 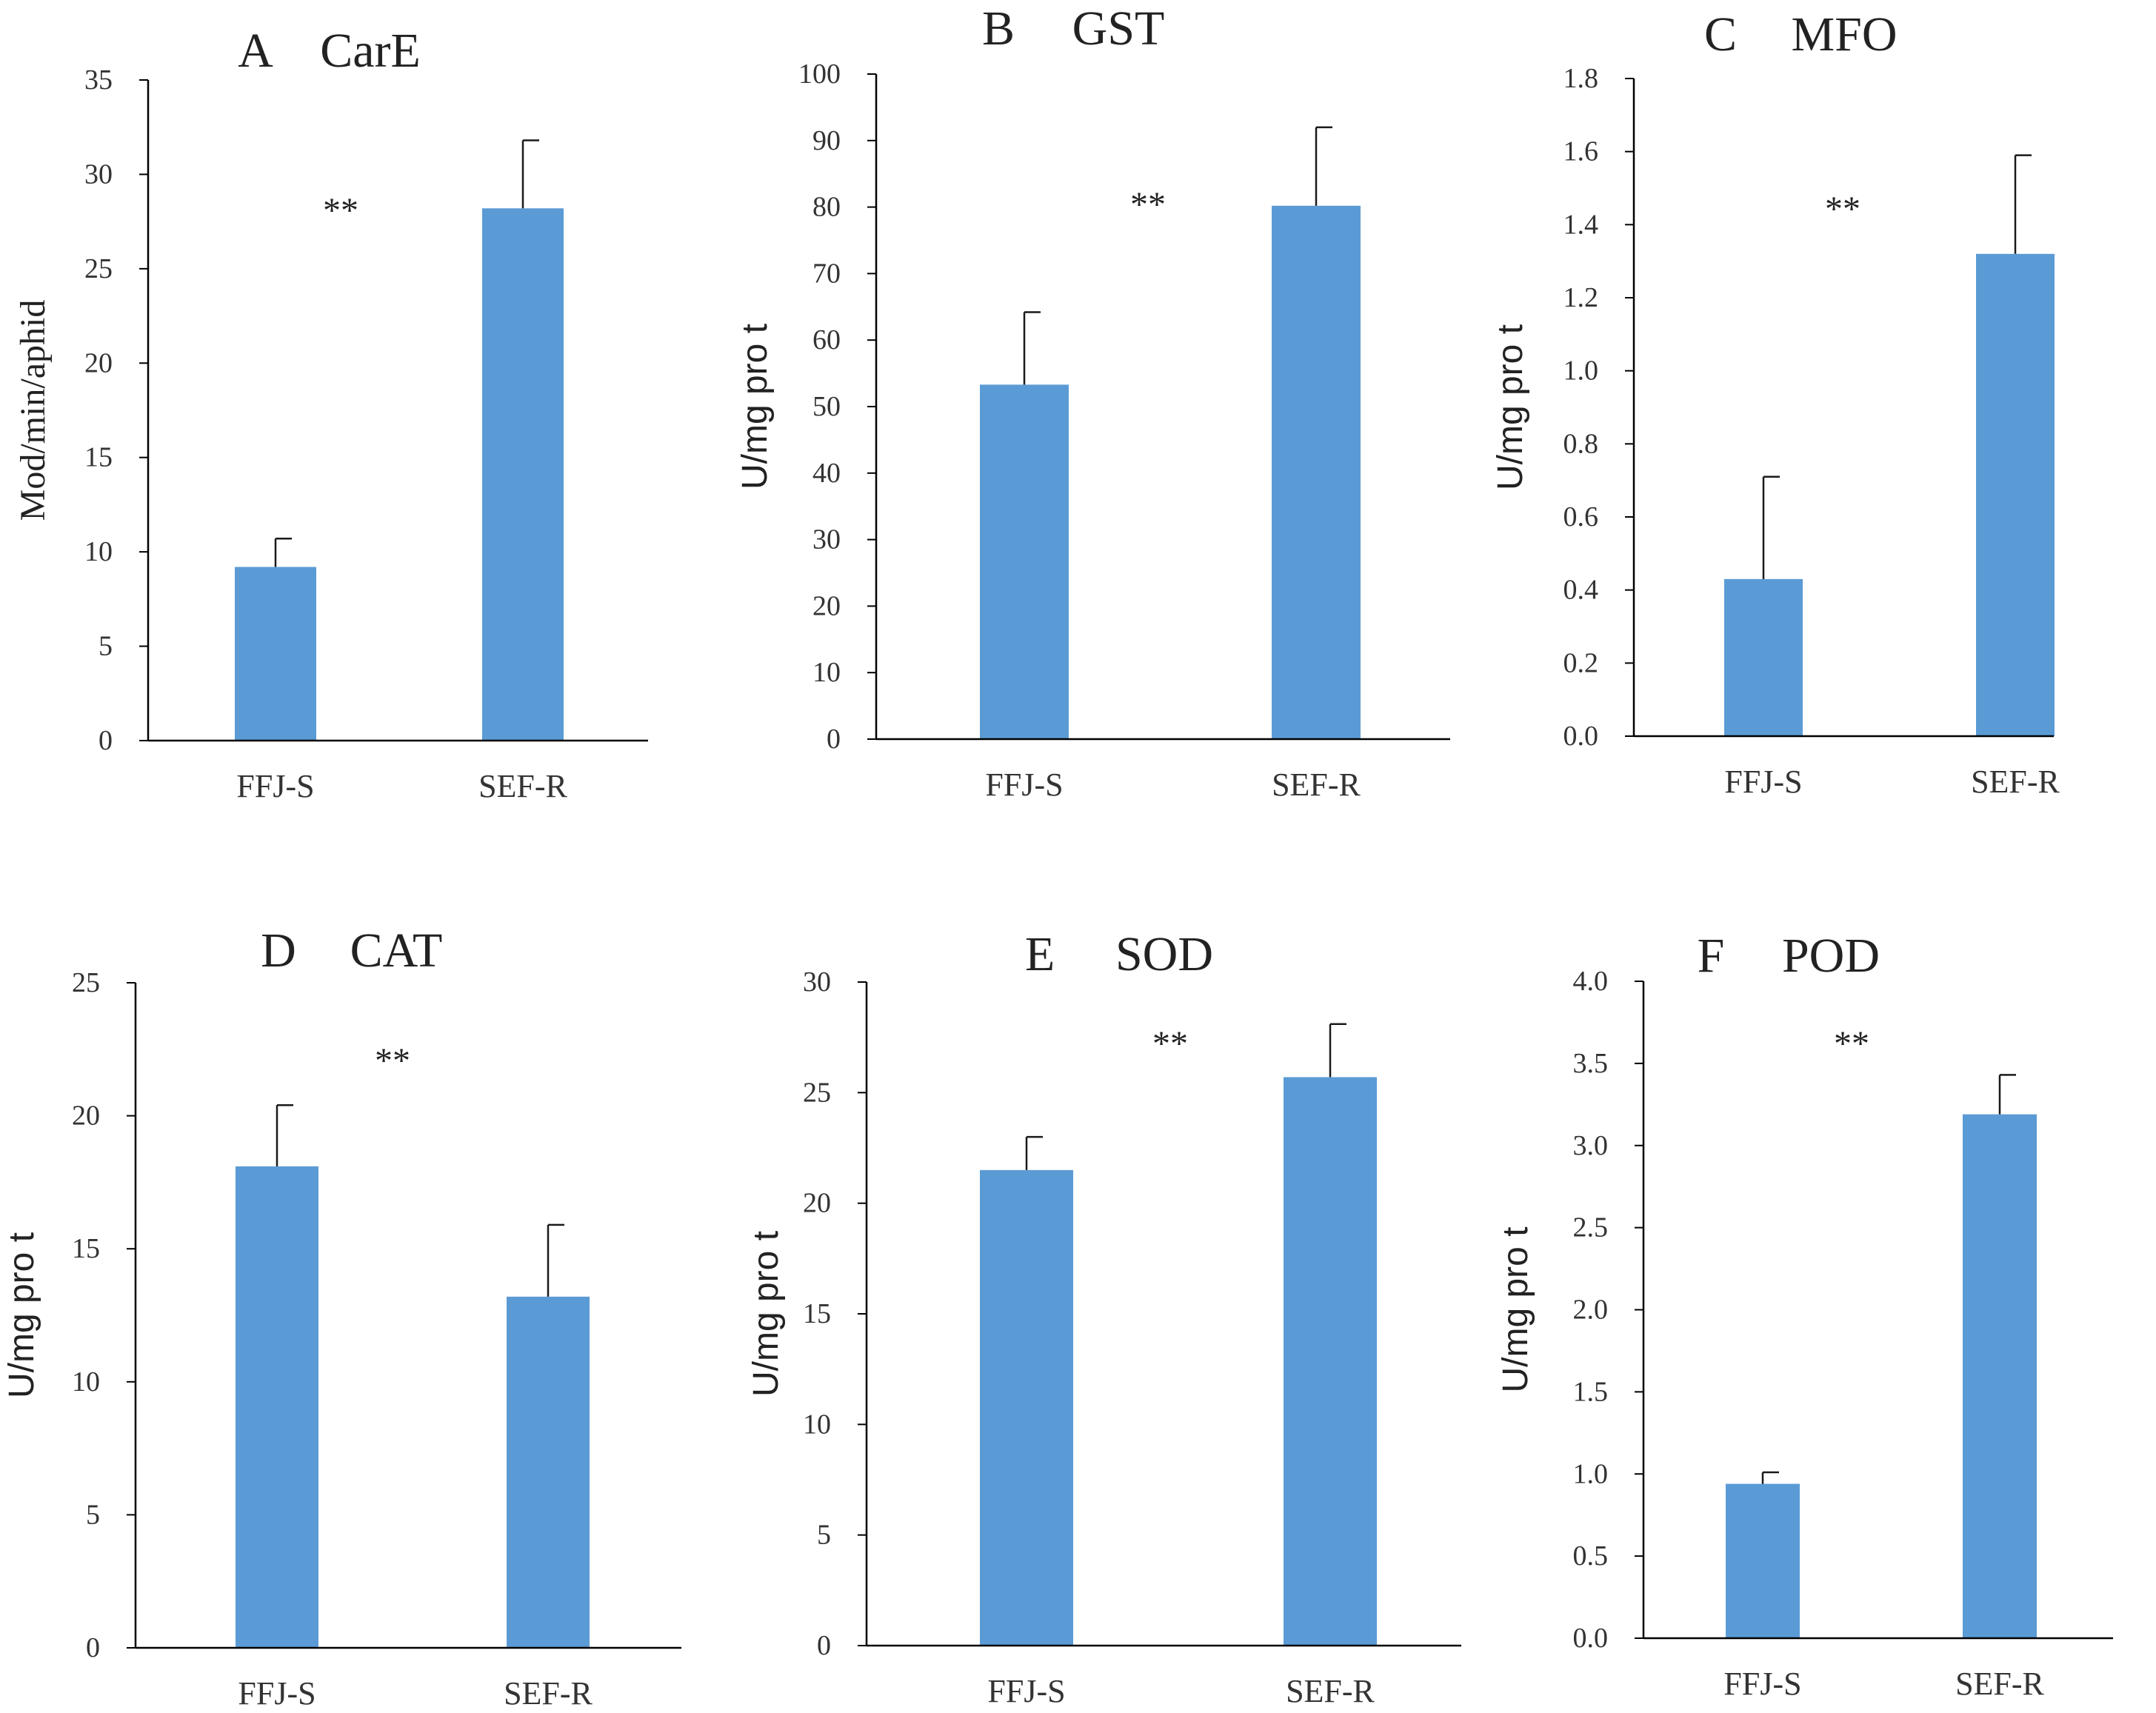 I want to click on y-tick-label: 0.5, so click(x=1591, y=1556).